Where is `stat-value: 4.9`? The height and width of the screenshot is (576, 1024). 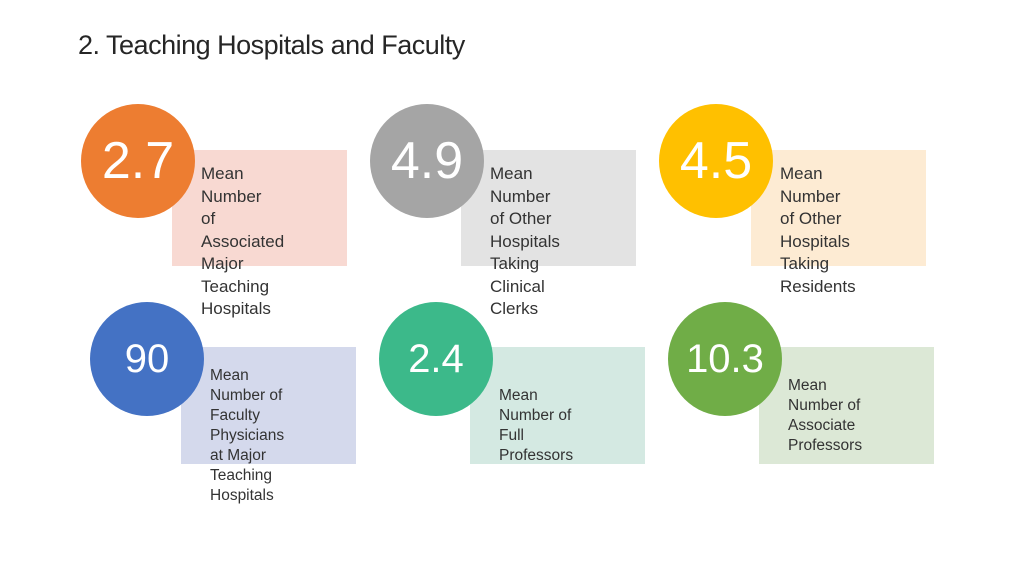 stat-value: 4.9 is located at coordinates (427, 161).